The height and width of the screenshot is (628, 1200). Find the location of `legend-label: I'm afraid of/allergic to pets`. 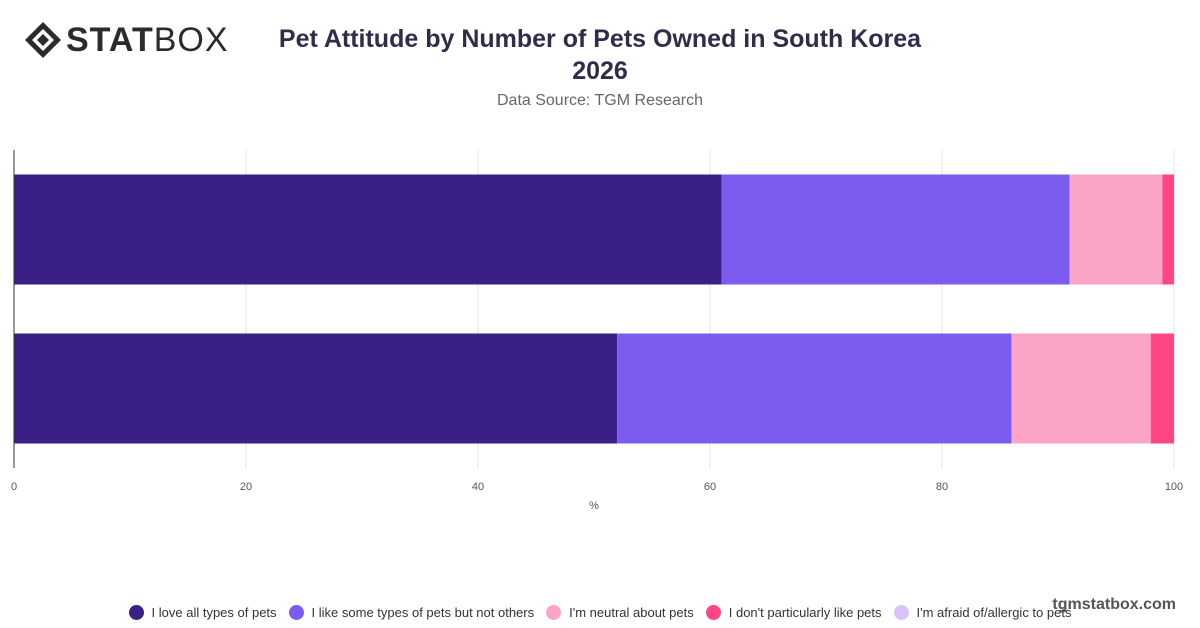

legend-label: I'm afraid of/allergic to pets is located at coordinates (994, 612).